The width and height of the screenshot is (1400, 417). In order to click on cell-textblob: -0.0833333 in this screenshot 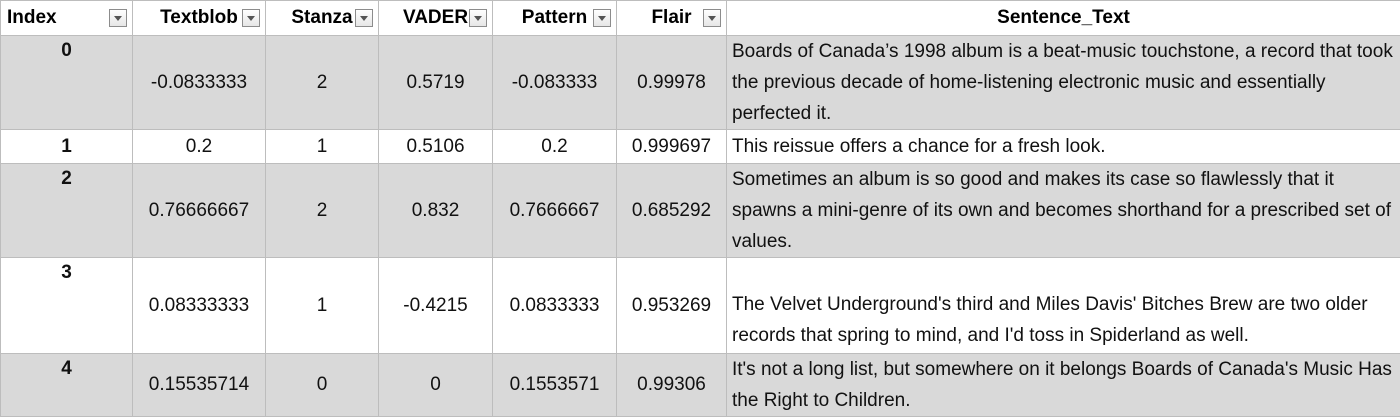, I will do `click(199, 83)`.